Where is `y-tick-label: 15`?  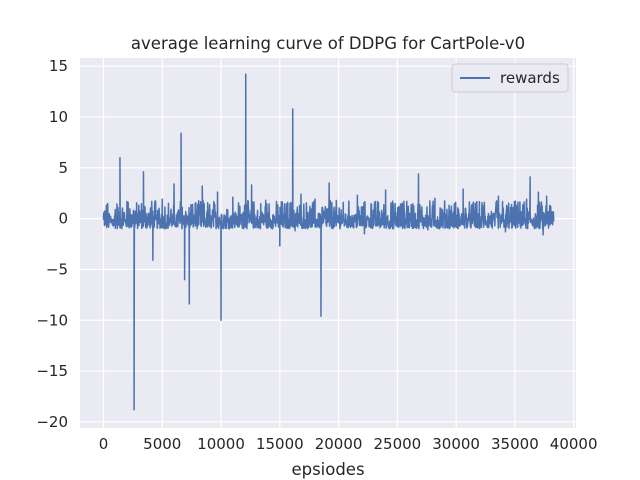
y-tick-label: 15 is located at coordinates (58, 66).